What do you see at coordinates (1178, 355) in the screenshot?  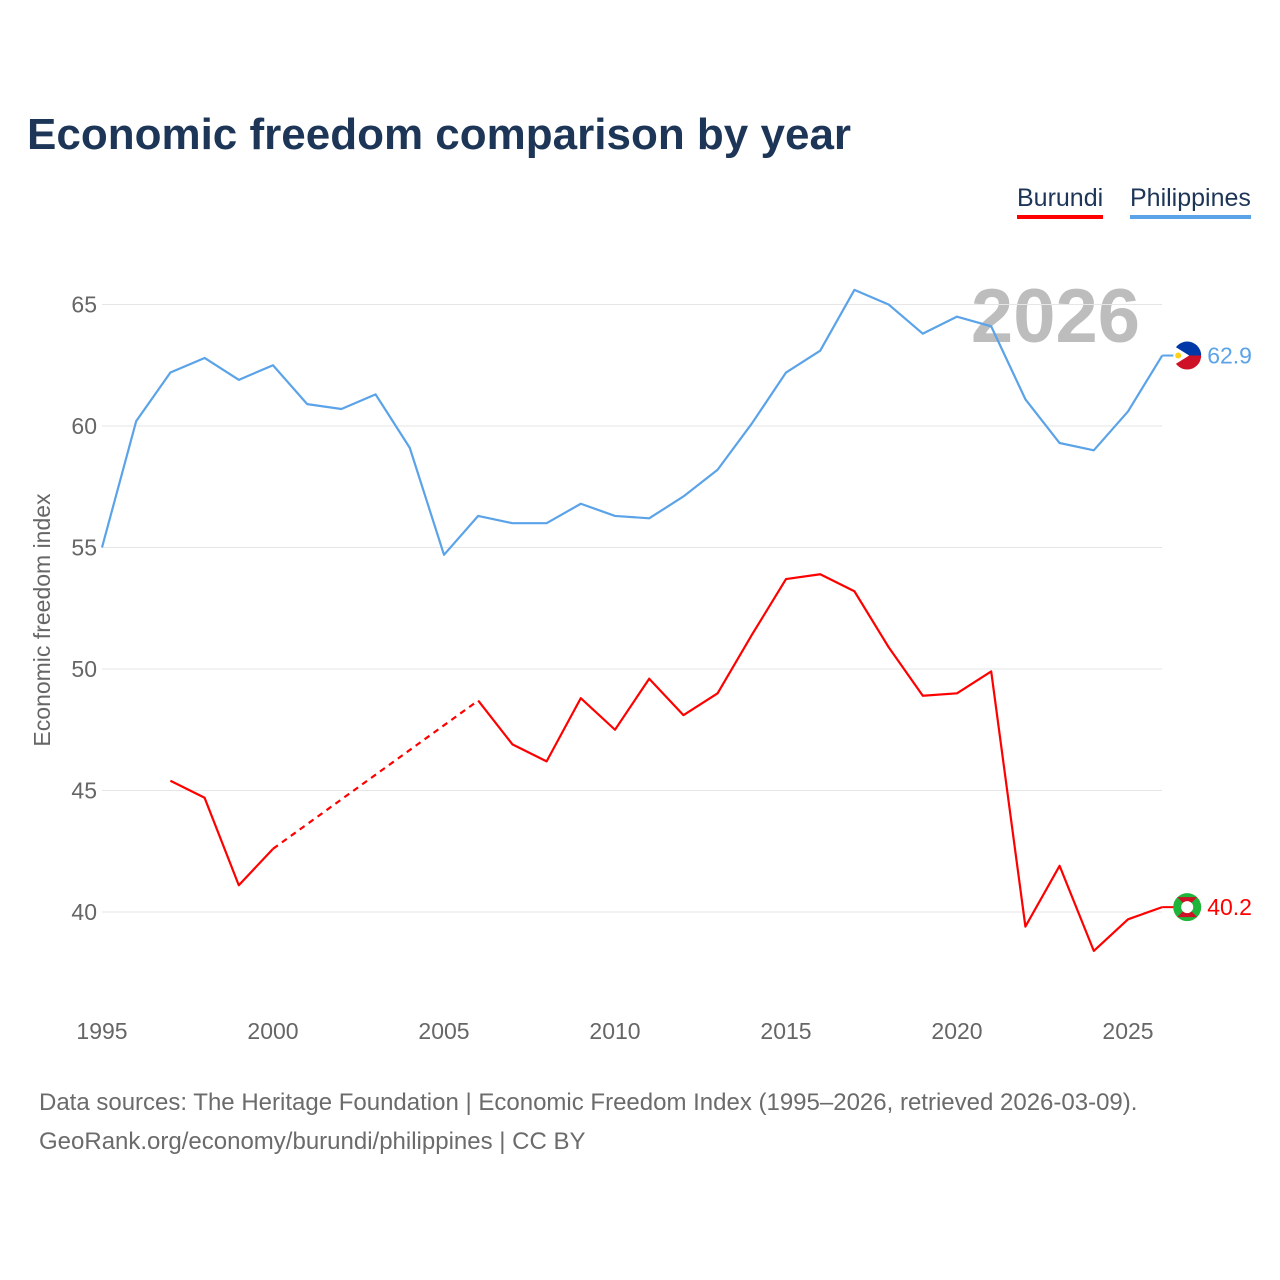 I see `philippines-flag-sun-icon` at bounding box center [1178, 355].